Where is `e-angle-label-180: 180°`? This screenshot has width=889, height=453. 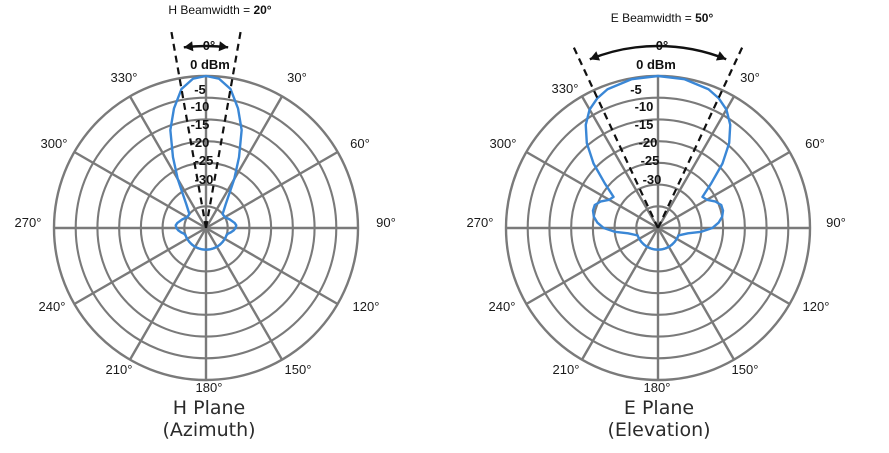 e-angle-label-180: 180° is located at coordinates (657, 387).